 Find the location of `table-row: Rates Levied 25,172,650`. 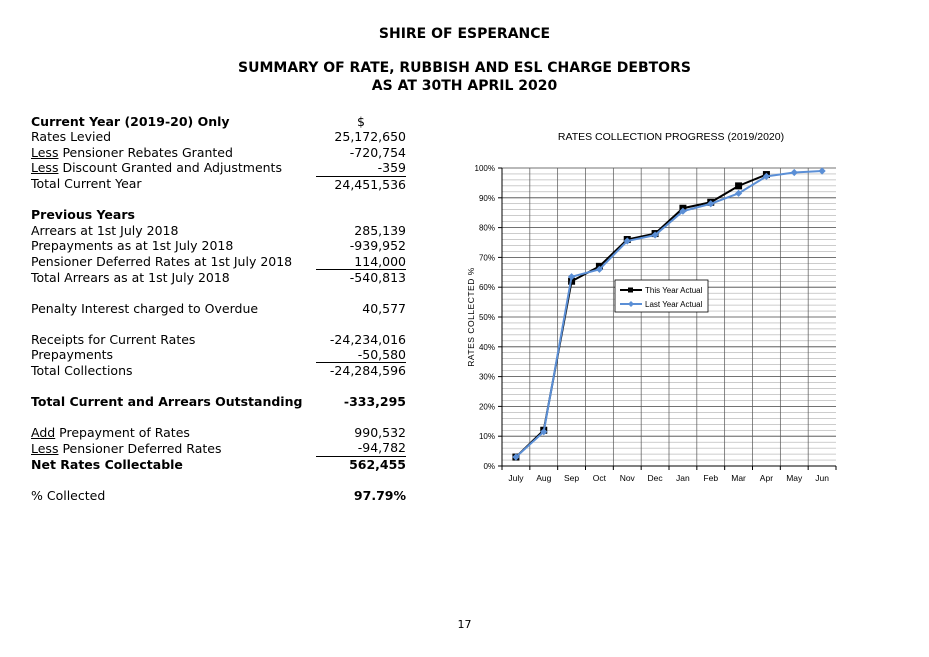

table-row: Rates Levied 25,172,650 is located at coordinates (218, 136).